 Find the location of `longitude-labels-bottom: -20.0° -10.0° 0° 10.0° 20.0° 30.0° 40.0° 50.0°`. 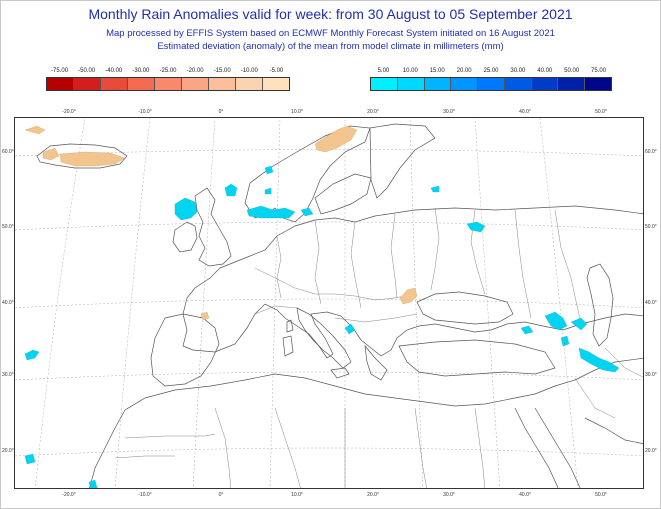

longitude-labels-bottom: -20.0° -10.0° 0° 10.0° 20.0° 30.0° 40.0° 50.0° is located at coordinates (329, 496).